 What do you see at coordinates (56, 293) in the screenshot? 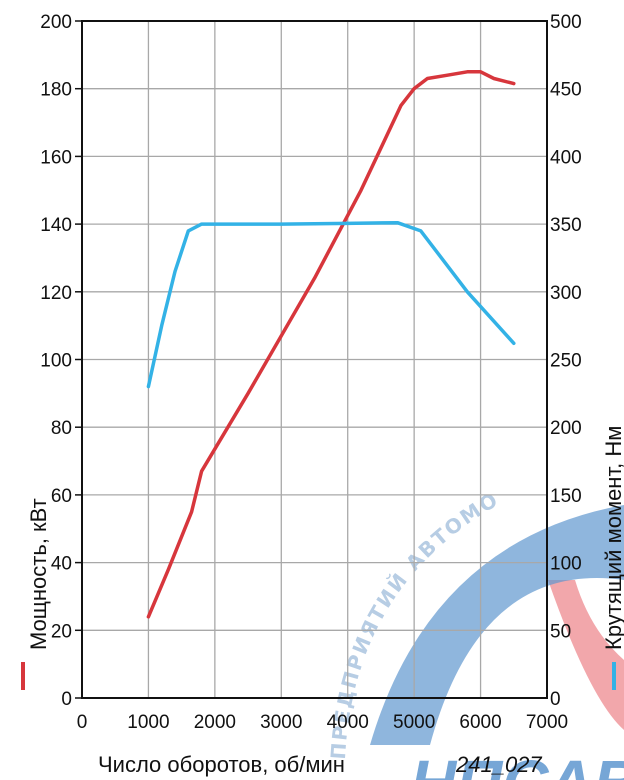
I see `y-left-tick-label: 120` at bounding box center [56, 293].